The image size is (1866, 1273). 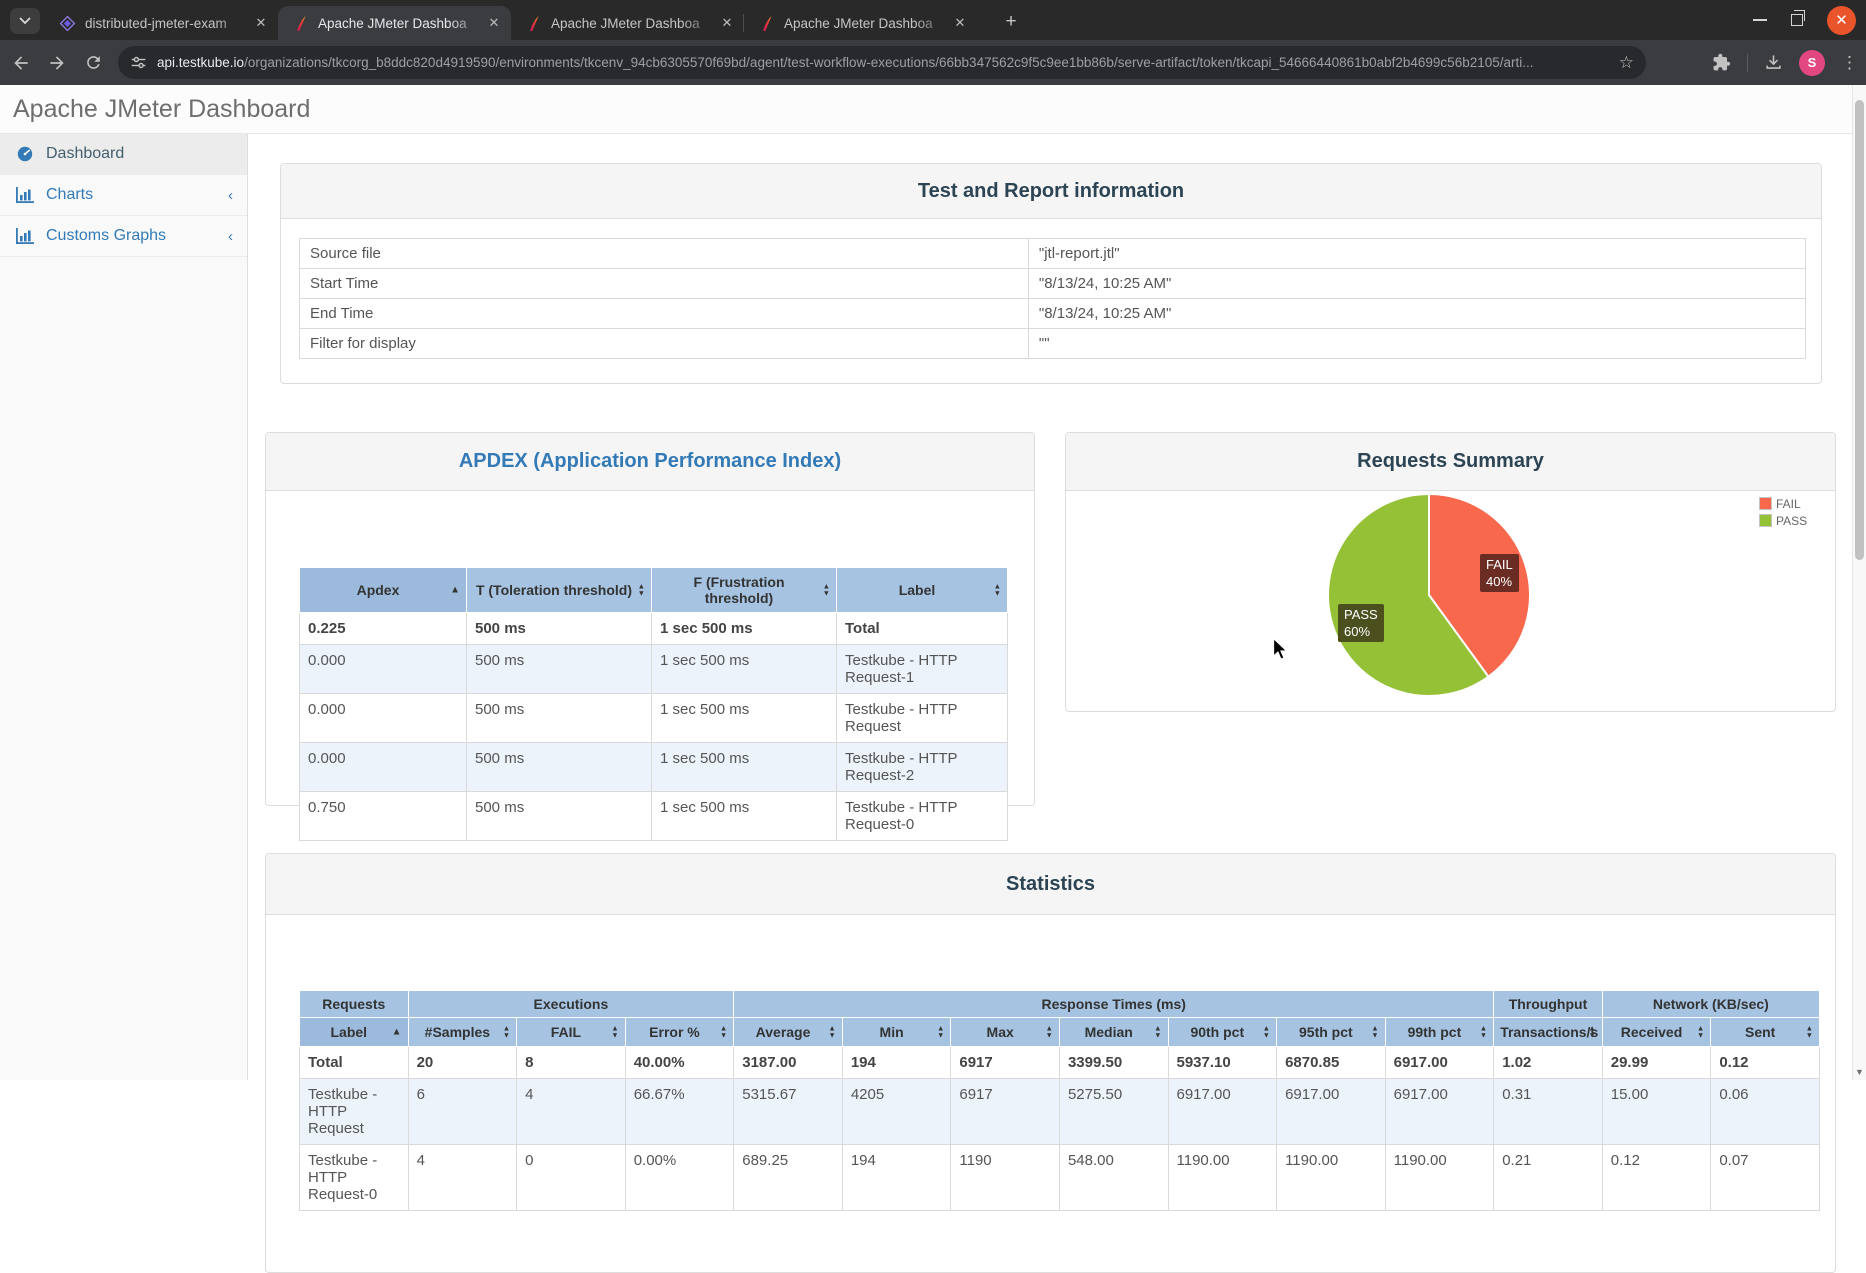 I want to click on column-header: Error %▲▼, so click(x=679, y=1032).